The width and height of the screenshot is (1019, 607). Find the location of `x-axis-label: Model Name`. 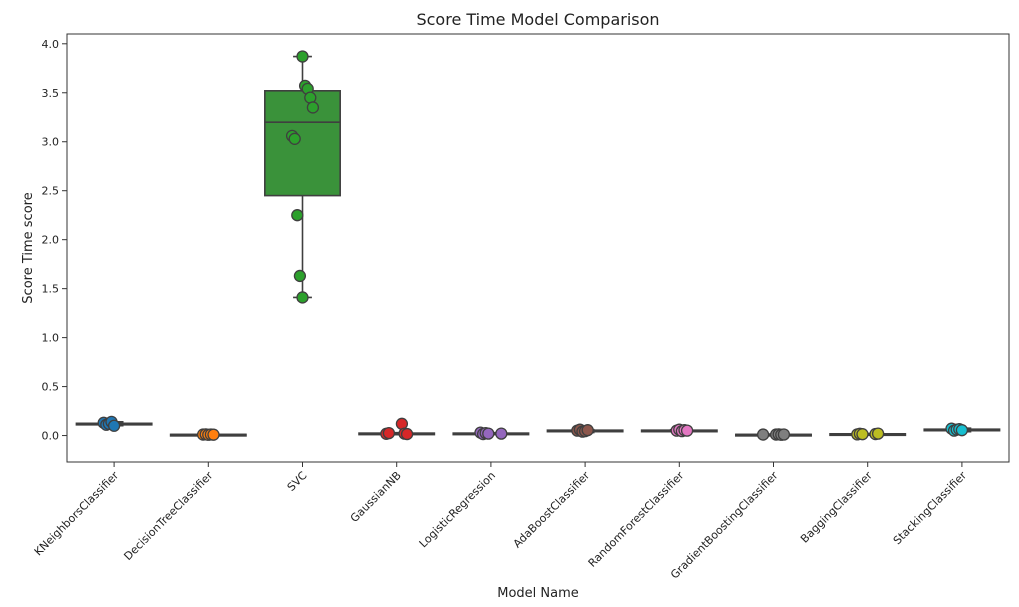

x-axis-label: Model Name is located at coordinates (538, 593).